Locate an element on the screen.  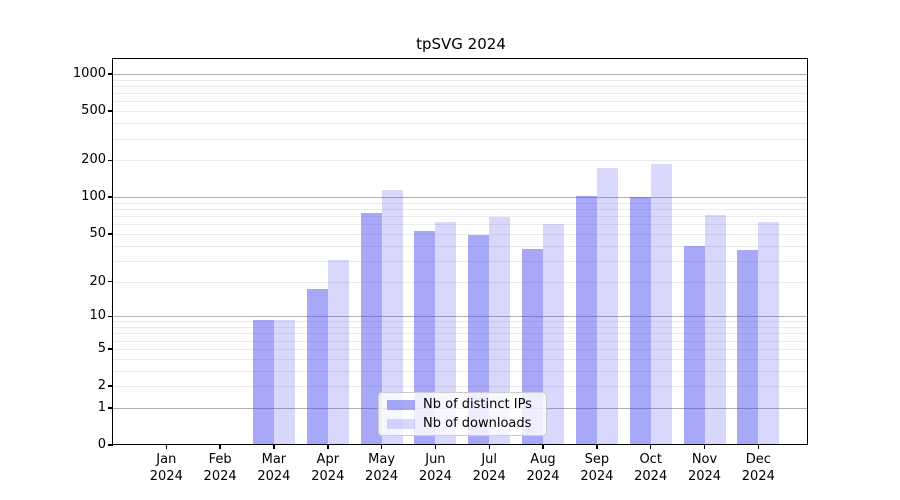
bar-distinct-ips-may is located at coordinates (371, 328).